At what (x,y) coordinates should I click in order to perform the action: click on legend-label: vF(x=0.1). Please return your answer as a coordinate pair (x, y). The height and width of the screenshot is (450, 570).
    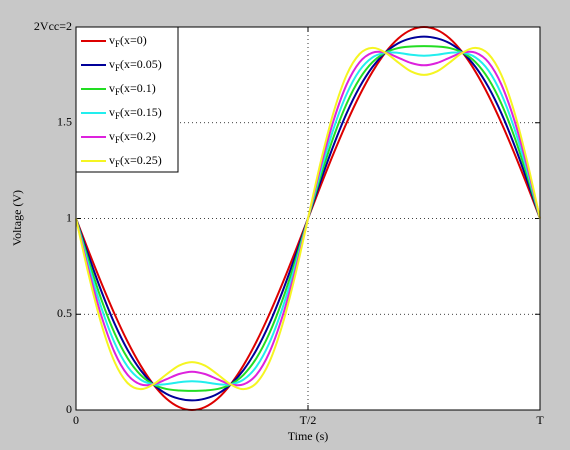
    Looking at the image, I should click on (132, 89).